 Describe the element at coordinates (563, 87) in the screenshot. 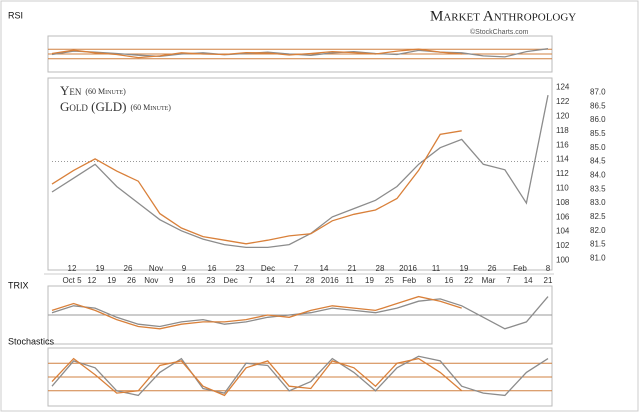

I see `y-tick-label: 124` at that location.